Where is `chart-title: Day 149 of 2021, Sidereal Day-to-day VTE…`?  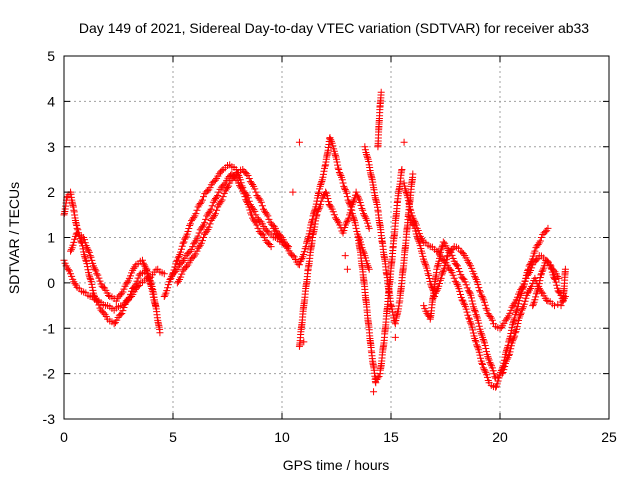 chart-title: Day 149 of 2021, Sidereal Day-to-day VTE… is located at coordinates (334, 28).